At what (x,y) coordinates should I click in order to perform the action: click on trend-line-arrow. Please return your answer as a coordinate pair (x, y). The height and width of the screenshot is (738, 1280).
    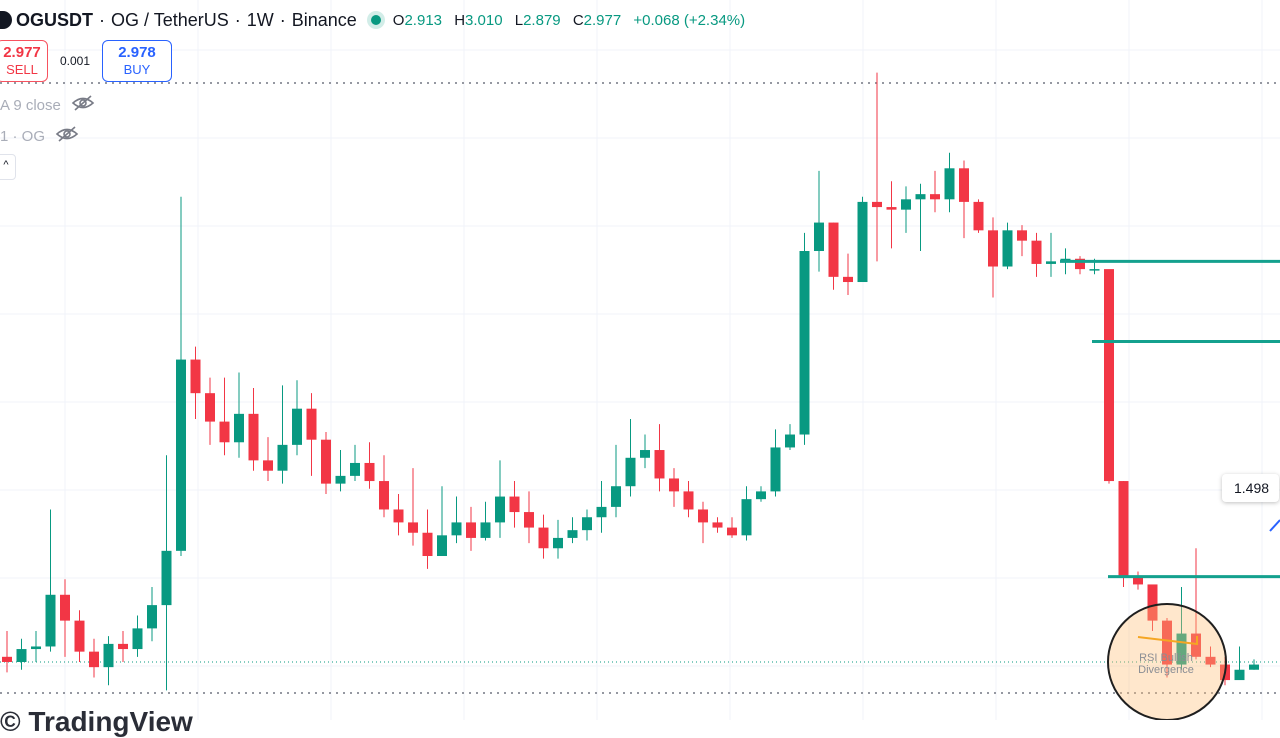
    Looking at the image, I should click on (1274, 525).